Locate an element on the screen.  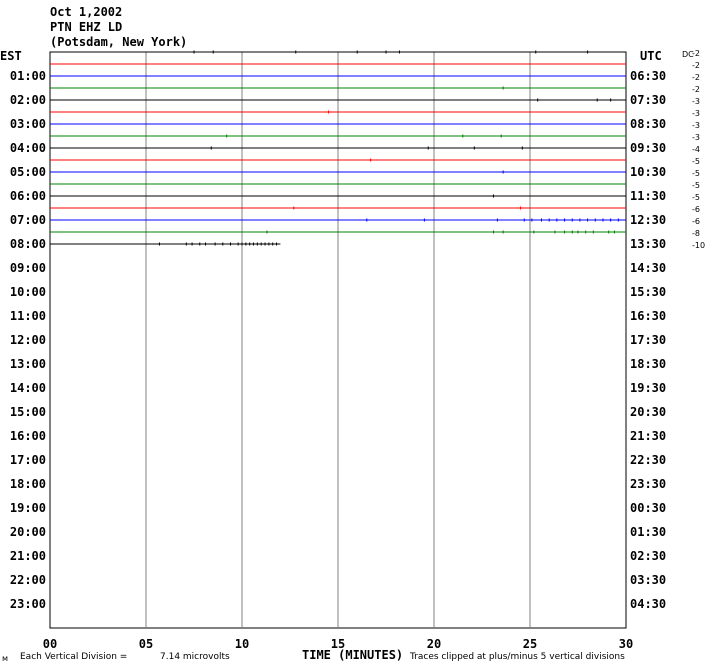
left-hour-label: 01:00 is located at coordinates (28, 76).